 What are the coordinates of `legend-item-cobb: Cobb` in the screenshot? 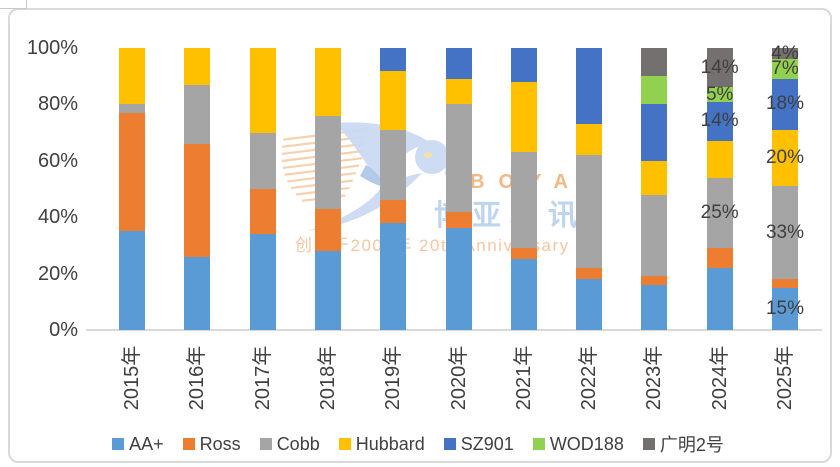 It's located at (289, 444).